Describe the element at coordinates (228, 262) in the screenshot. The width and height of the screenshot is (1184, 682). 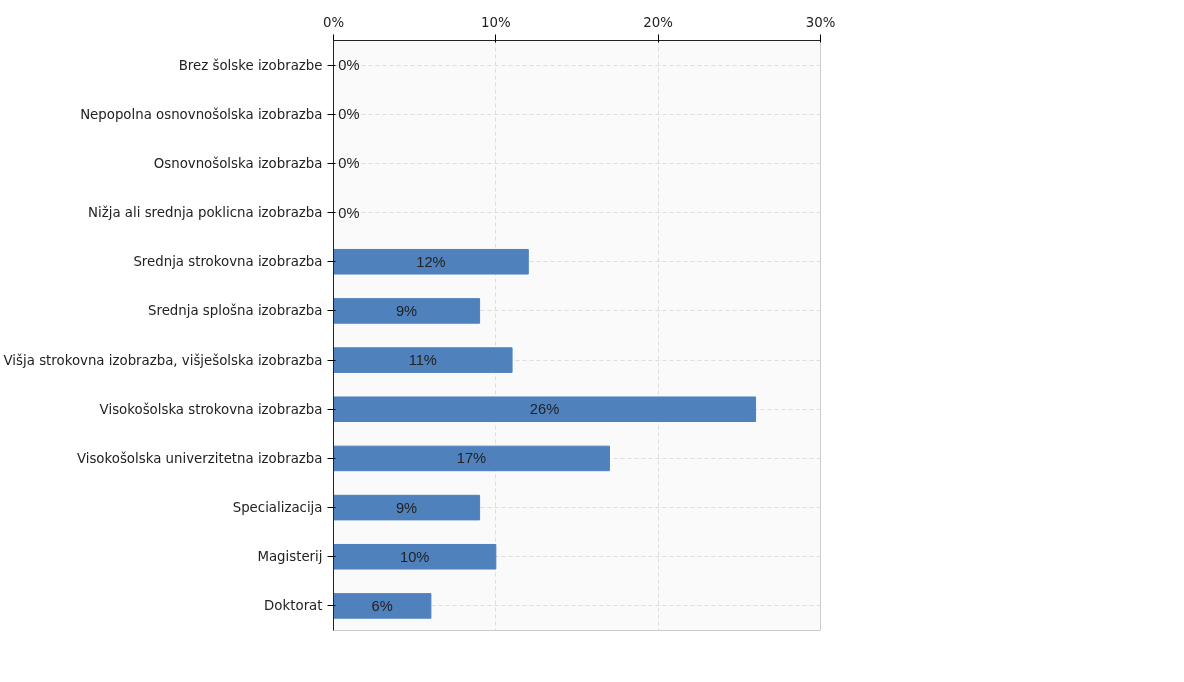
I see `y-tick-label: Srednja strokovna izobrazba` at that location.